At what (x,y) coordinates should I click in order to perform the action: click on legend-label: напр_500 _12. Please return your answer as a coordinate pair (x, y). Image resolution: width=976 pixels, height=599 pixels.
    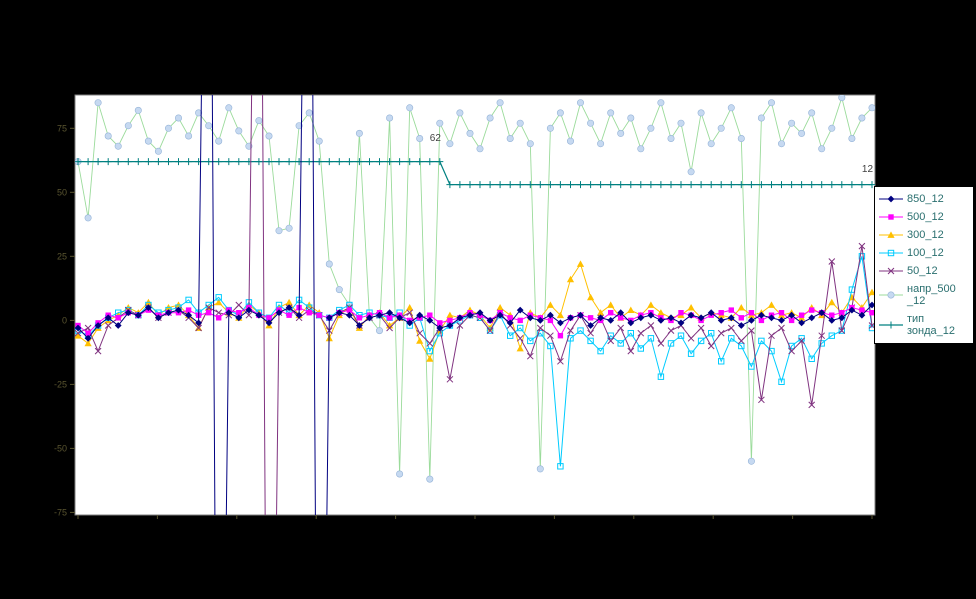
    Looking at the image, I should click on (931, 295).